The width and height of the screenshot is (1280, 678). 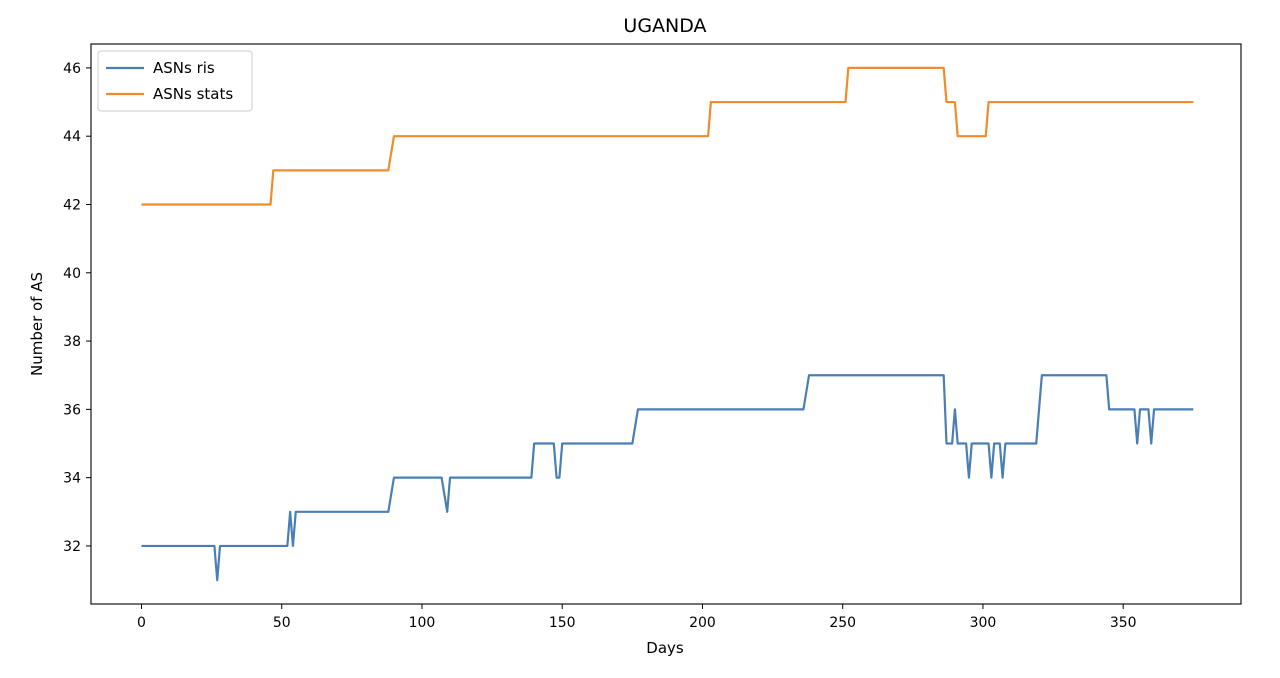 What do you see at coordinates (184, 68) in the screenshot?
I see `legend-label-asns-ris: ASNs ris` at bounding box center [184, 68].